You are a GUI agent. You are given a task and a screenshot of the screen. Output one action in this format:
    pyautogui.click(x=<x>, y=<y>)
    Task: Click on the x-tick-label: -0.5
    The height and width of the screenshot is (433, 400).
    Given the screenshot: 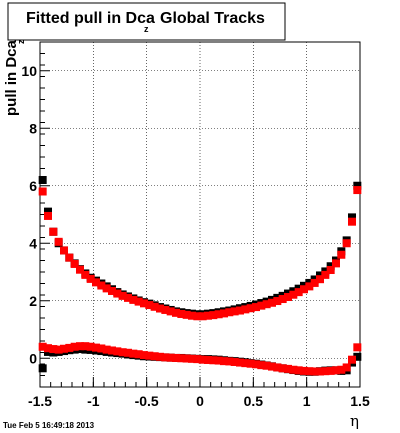 What is the action you would take?
    pyautogui.click(x=147, y=401)
    